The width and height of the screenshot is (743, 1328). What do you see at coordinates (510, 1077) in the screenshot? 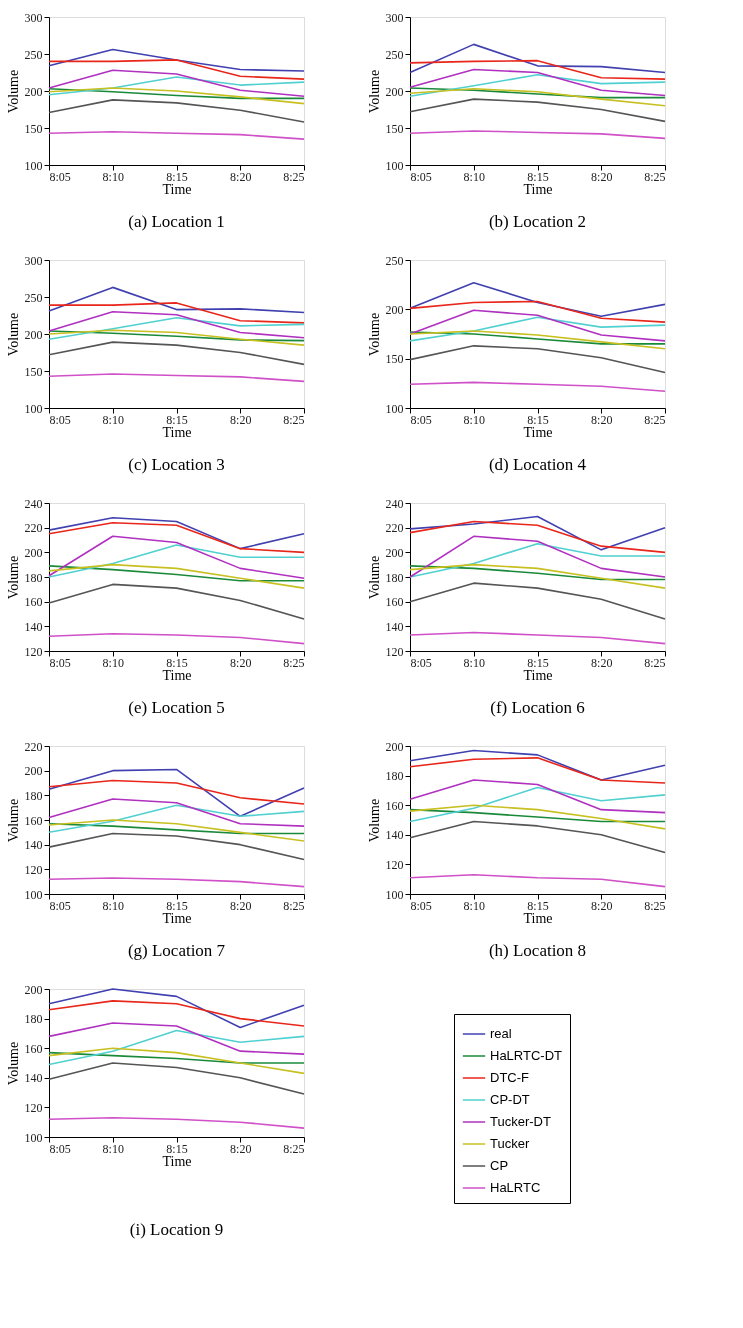
I see `legend-label: DTC-F` at bounding box center [510, 1077].